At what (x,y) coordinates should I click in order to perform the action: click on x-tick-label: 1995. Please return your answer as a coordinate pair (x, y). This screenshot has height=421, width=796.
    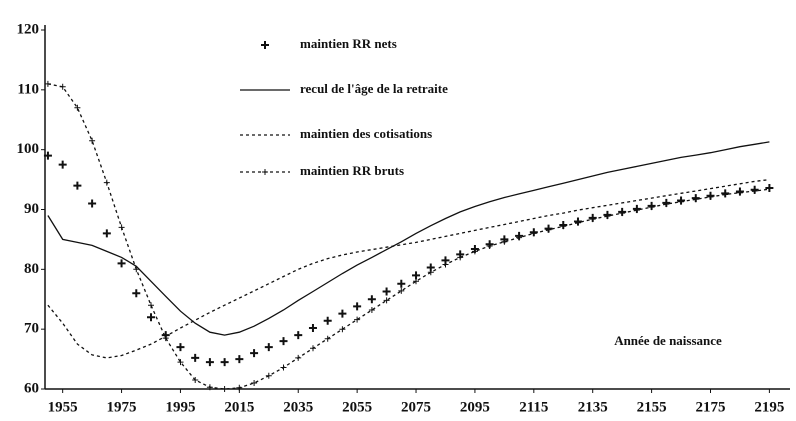
    Looking at the image, I should click on (180, 407).